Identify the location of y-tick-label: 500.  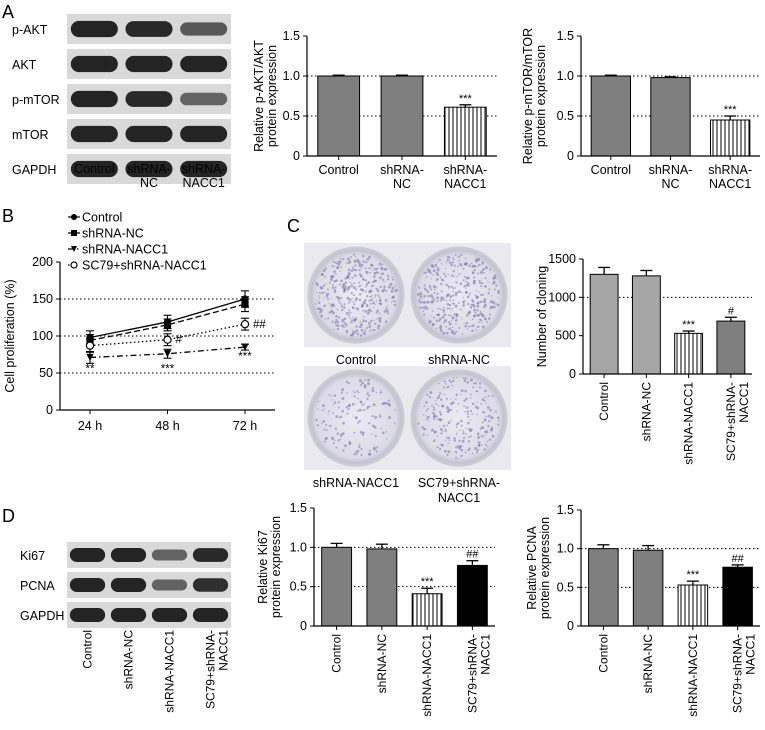
(565, 336).